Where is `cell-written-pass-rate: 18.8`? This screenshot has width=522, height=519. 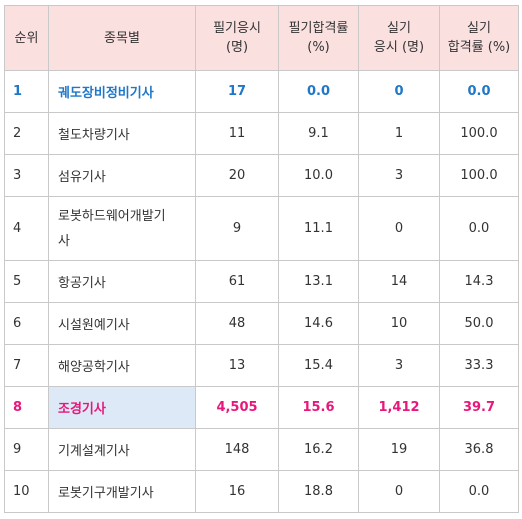 cell-written-pass-rate: 18.8 is located at coordinates (318, 491).